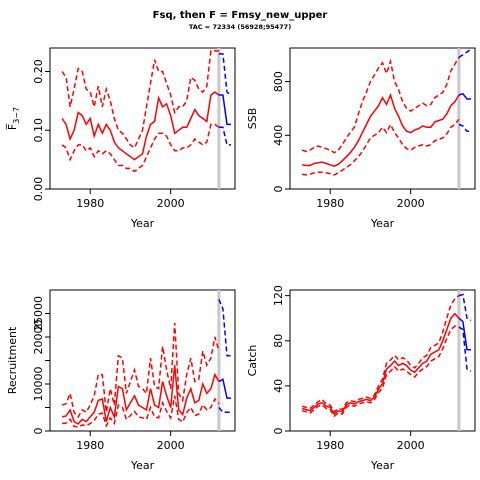 The height and width of the screenshot is (480, 480). What do you see at coordinates (252, 361) in the screenshot?
I see `y-axis-label: Catch` at bounding box center [252, 361].